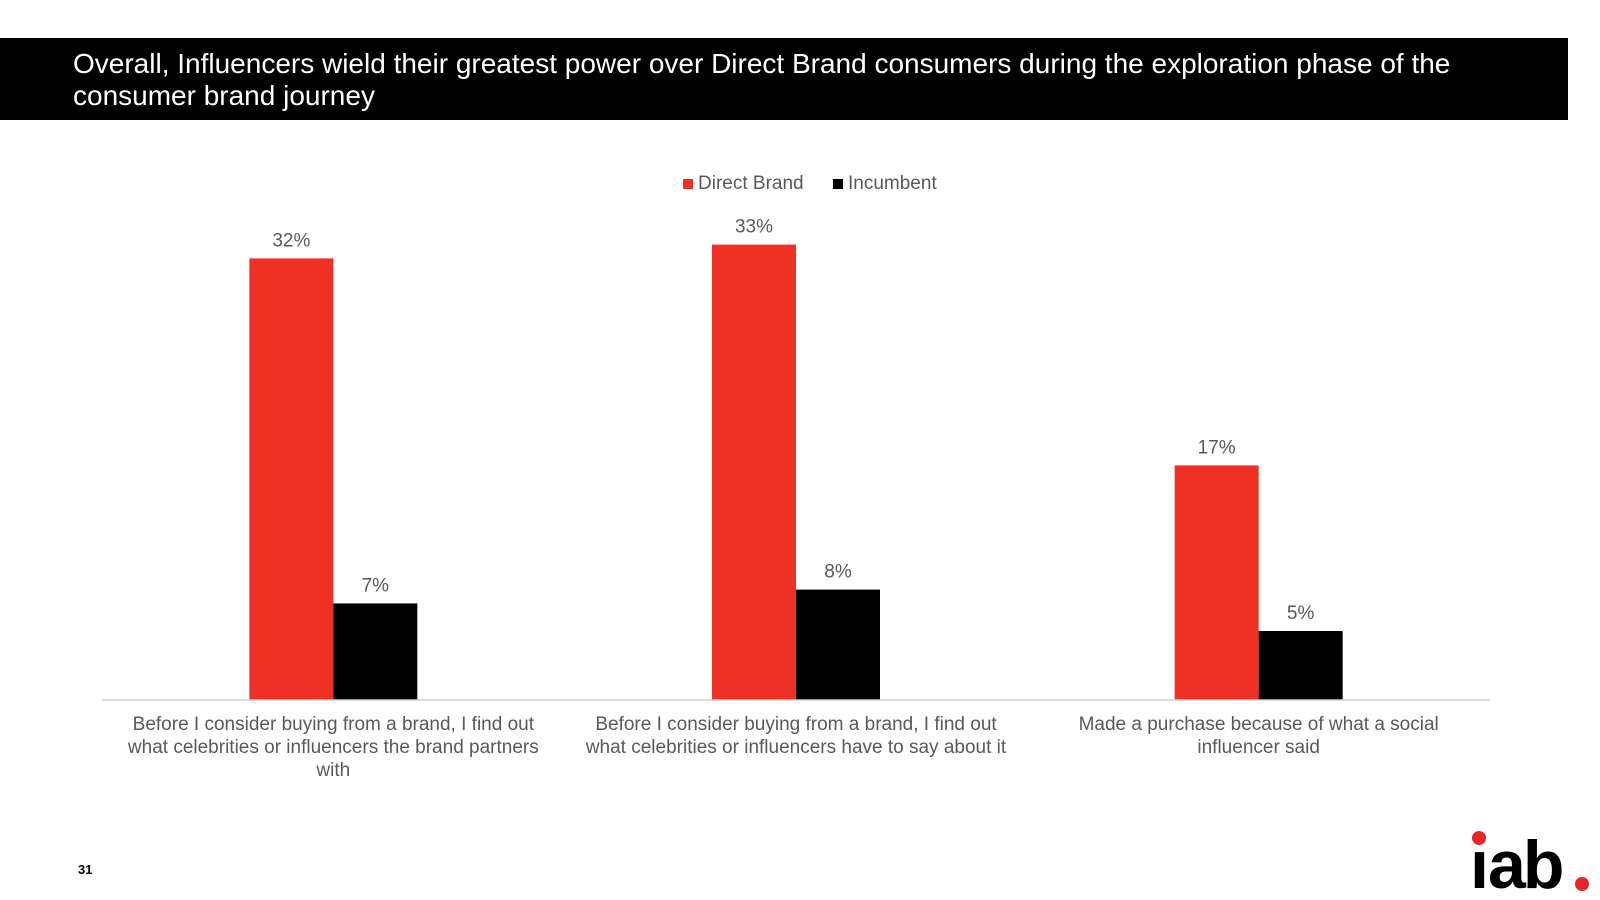 The image size is (1600, 900). What do you see at coordinates (332, 770) in the screenshot?
I see `category-label-0-2: with` at bounding box center [332, 770].